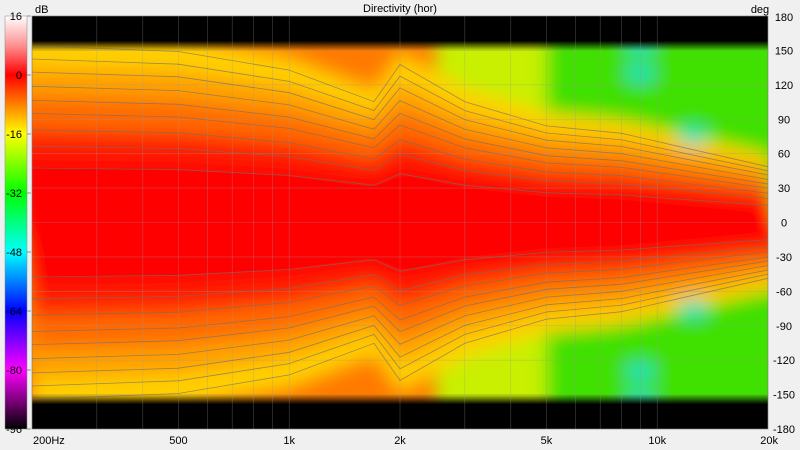 This screenshot has width=800, height=450. I want to click on x-tick-label: 500, so click(178, 441).